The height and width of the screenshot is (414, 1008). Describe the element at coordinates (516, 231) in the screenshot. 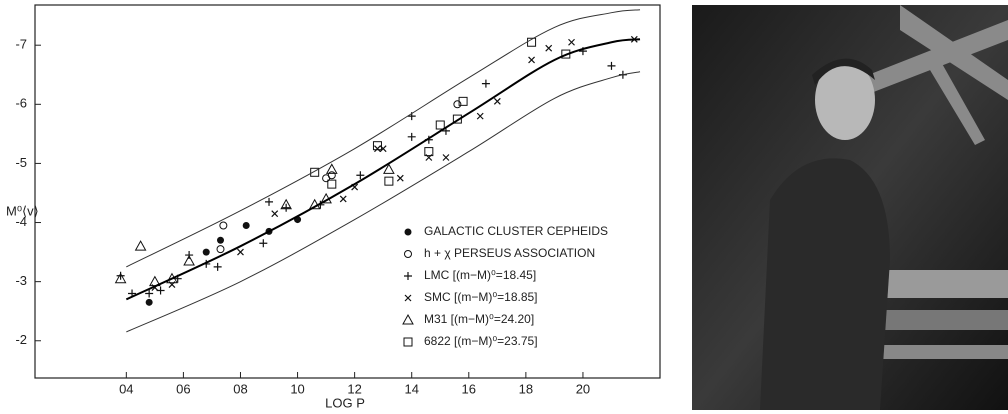

I see `legend-label: GALACTIC CLUSTER CEPHEIDS` at that location.